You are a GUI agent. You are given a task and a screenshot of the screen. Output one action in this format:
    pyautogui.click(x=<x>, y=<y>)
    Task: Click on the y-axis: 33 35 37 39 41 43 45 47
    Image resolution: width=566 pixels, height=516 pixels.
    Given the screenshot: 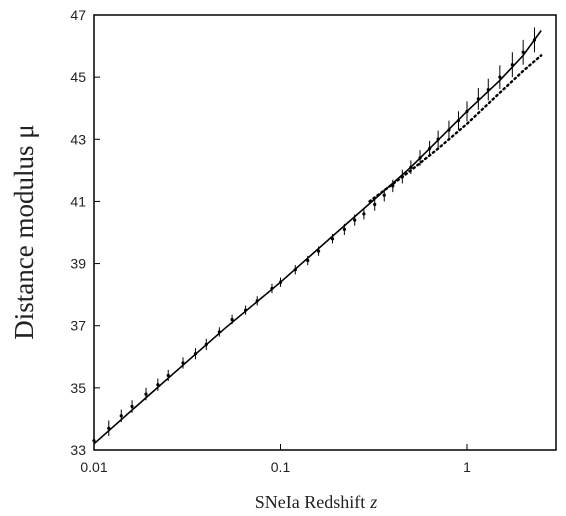 What is the action you would take?
    pyautogui.click(x=85, y=232)
    